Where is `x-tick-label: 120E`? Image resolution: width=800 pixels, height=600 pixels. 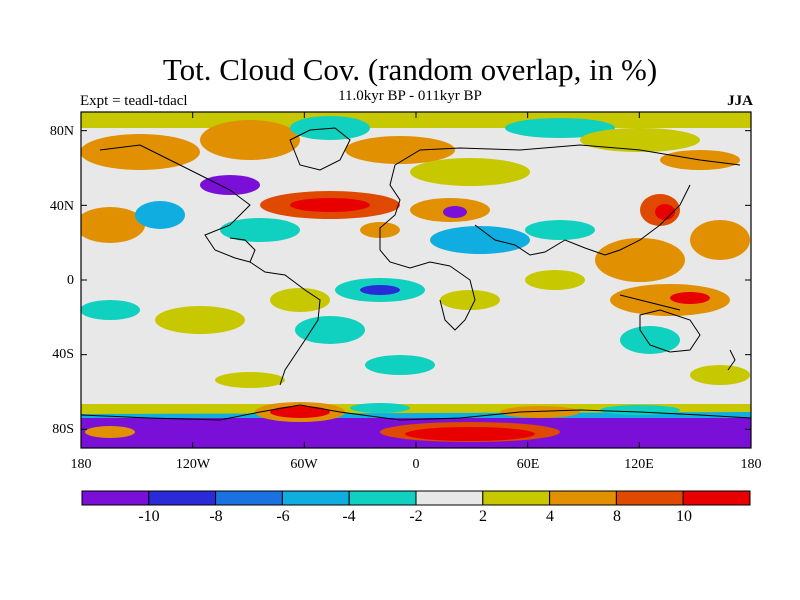
x-tick-label: 120E is located at coordinates (639, 464).